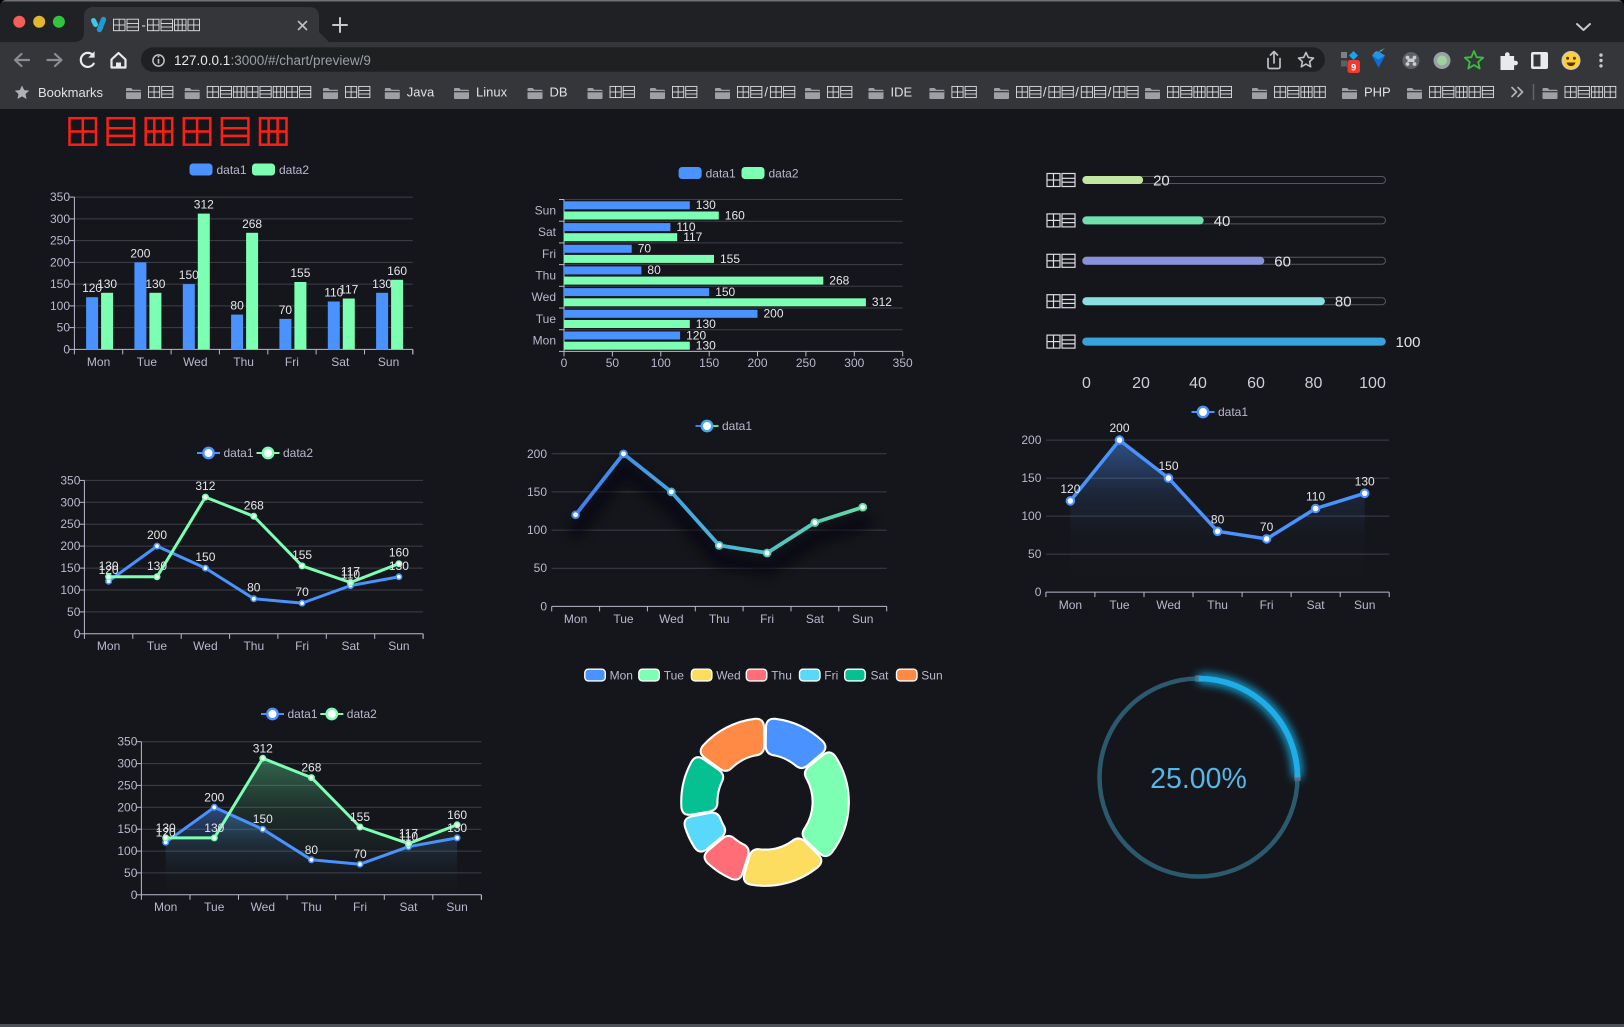 The image size is (1624, 1027). Describe the element at coordinates (202, 60) in the screenshot. I see `svg-text: 127.0.0.1` at that location.